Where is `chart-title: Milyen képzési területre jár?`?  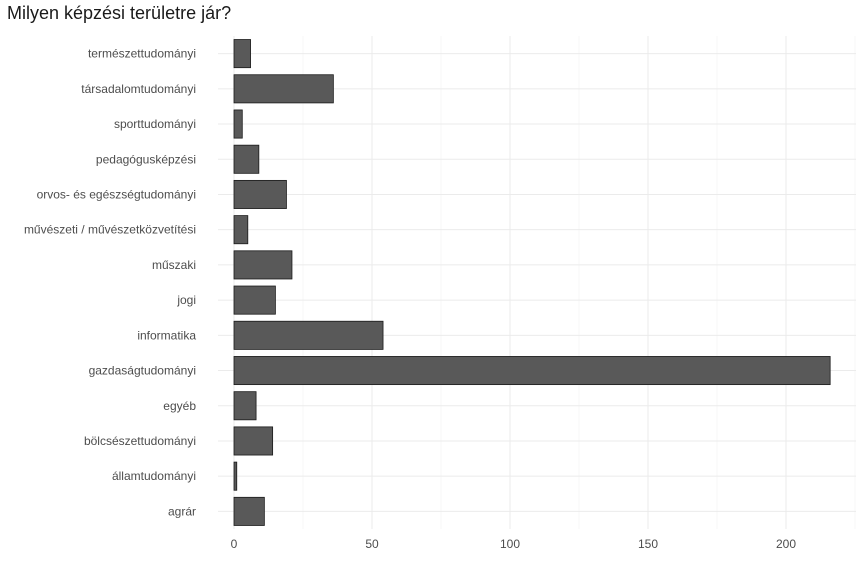 chart-title: Milyen képzési területre jár? is located at coordinates (119, 13).